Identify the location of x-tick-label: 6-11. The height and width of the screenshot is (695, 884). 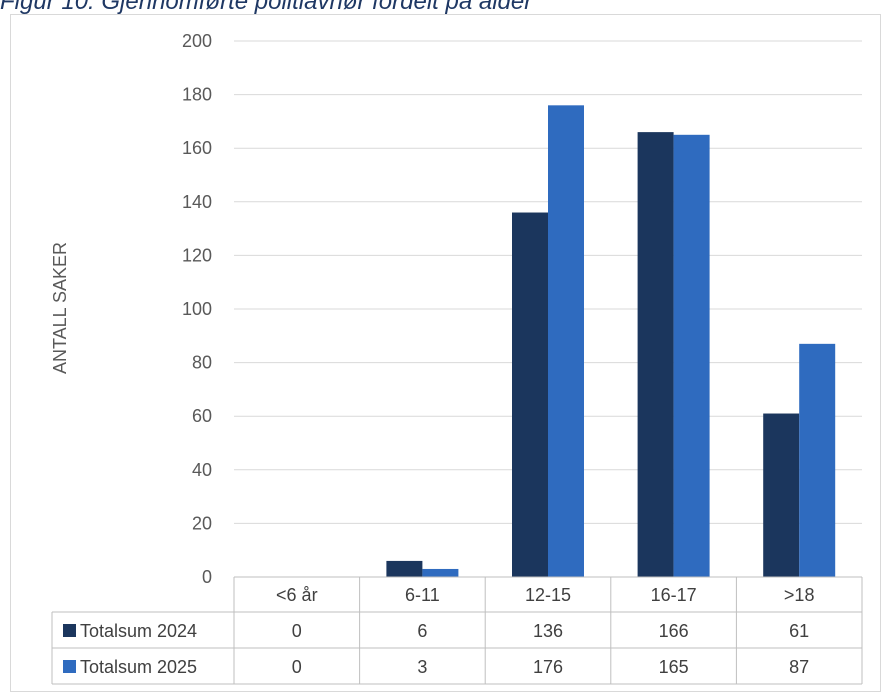
(422, 595).